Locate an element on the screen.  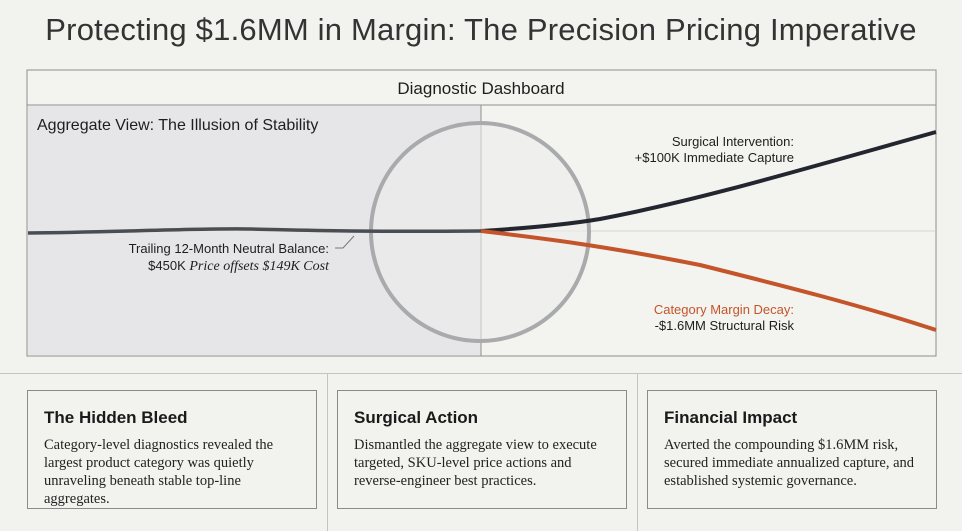
intervention-line is located at coordinates (708, 181).